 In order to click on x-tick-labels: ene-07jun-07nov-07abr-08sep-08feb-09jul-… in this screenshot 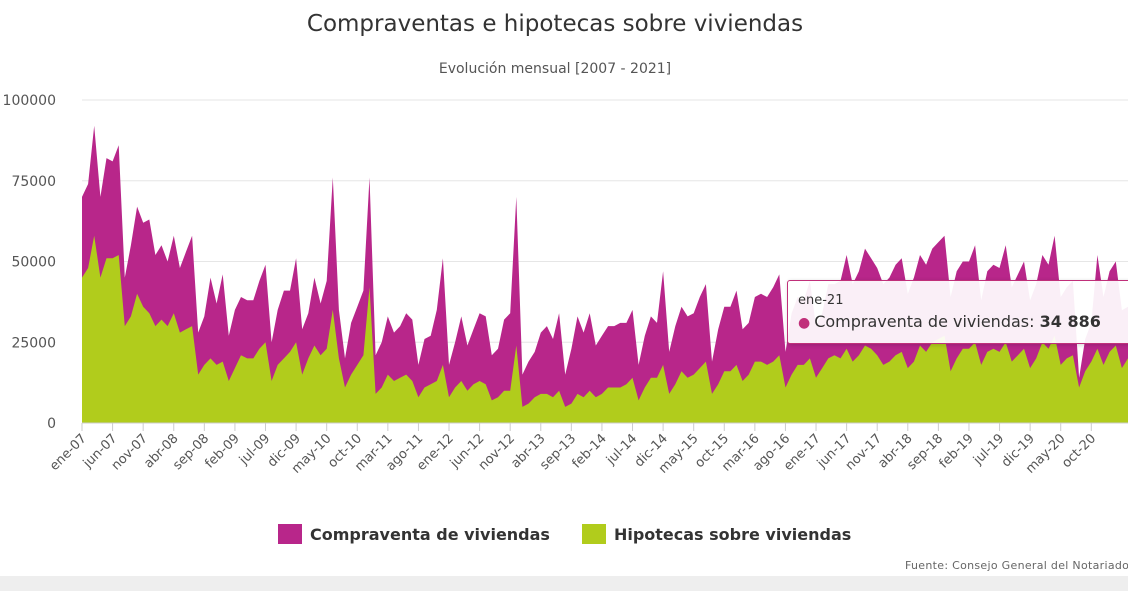, I will do `click(573, 453)`.